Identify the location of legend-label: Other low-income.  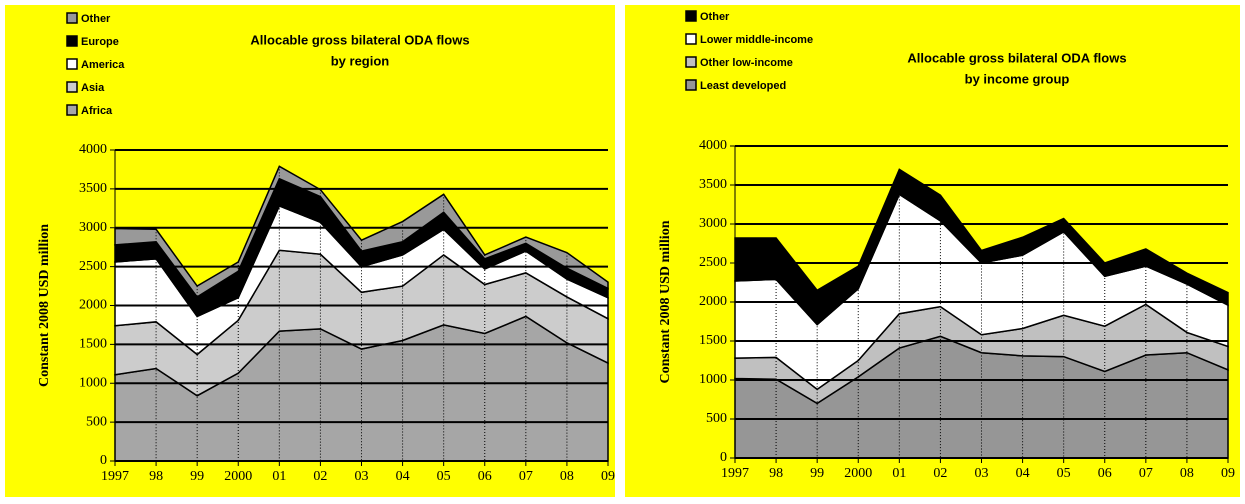
(746, 63).